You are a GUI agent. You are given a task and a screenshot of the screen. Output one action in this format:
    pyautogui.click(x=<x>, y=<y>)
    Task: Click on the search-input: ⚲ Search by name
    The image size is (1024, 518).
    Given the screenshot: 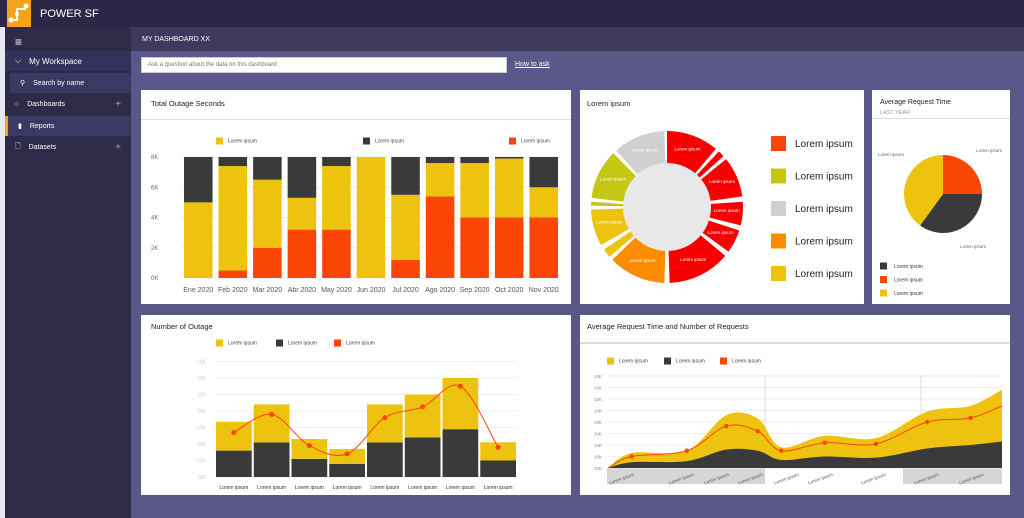 What is the action you would take?
    pyautogui.click(x=70, y=83)
    